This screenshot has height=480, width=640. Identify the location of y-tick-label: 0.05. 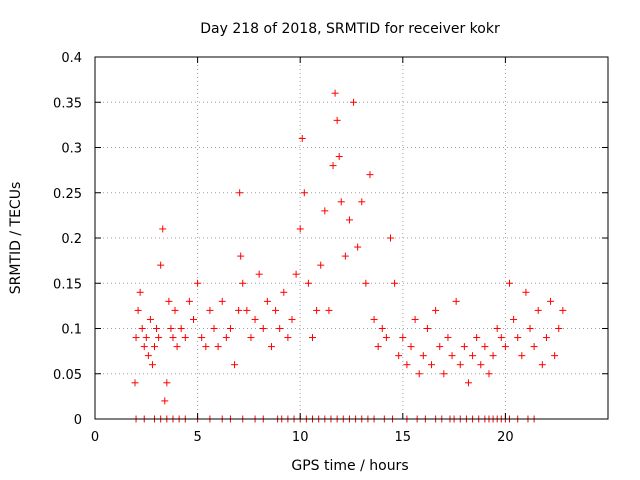
(67, 375).